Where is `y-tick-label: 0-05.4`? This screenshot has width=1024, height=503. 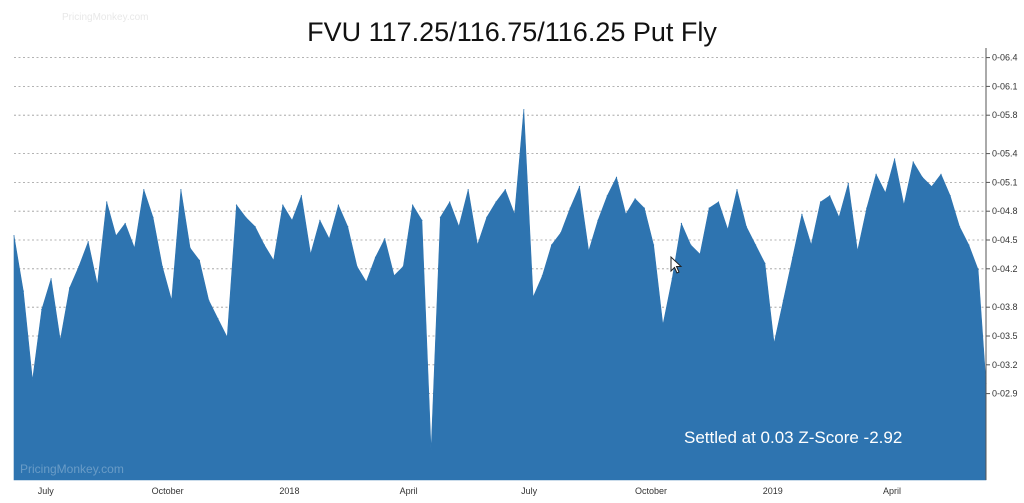 y-tick-label: 0-05.4 is located at coordinates (1005, 154).